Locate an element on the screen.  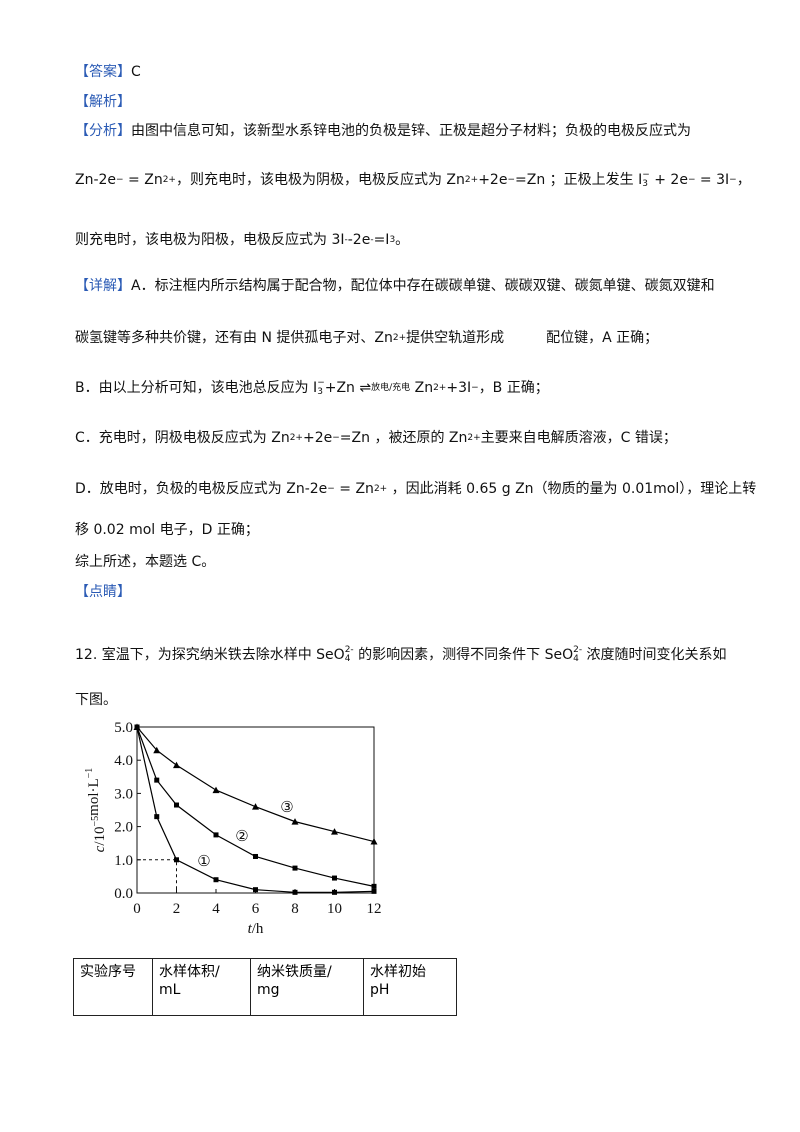
cell-text: 纳米铁质量/ is located at coordinates (294, 972).